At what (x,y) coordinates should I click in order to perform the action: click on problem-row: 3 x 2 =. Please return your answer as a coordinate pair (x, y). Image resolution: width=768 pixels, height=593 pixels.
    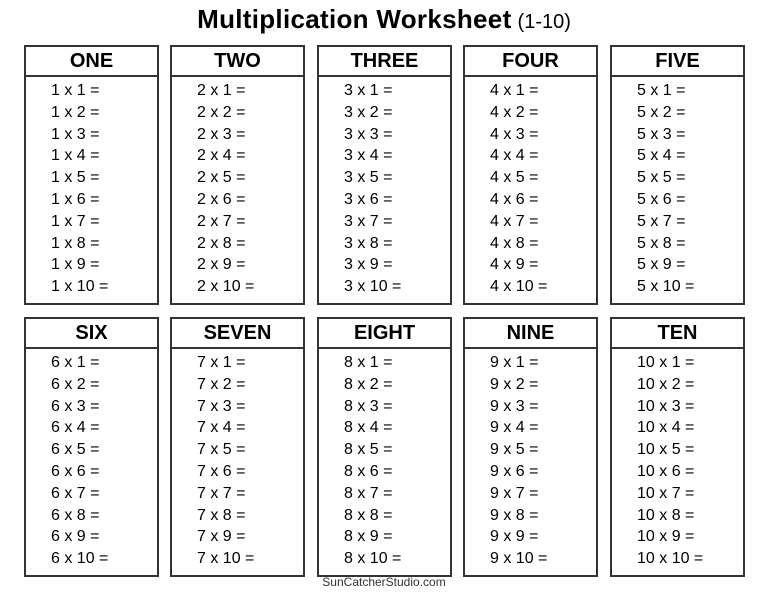
    Looking at the image, I should click on (368, 112).